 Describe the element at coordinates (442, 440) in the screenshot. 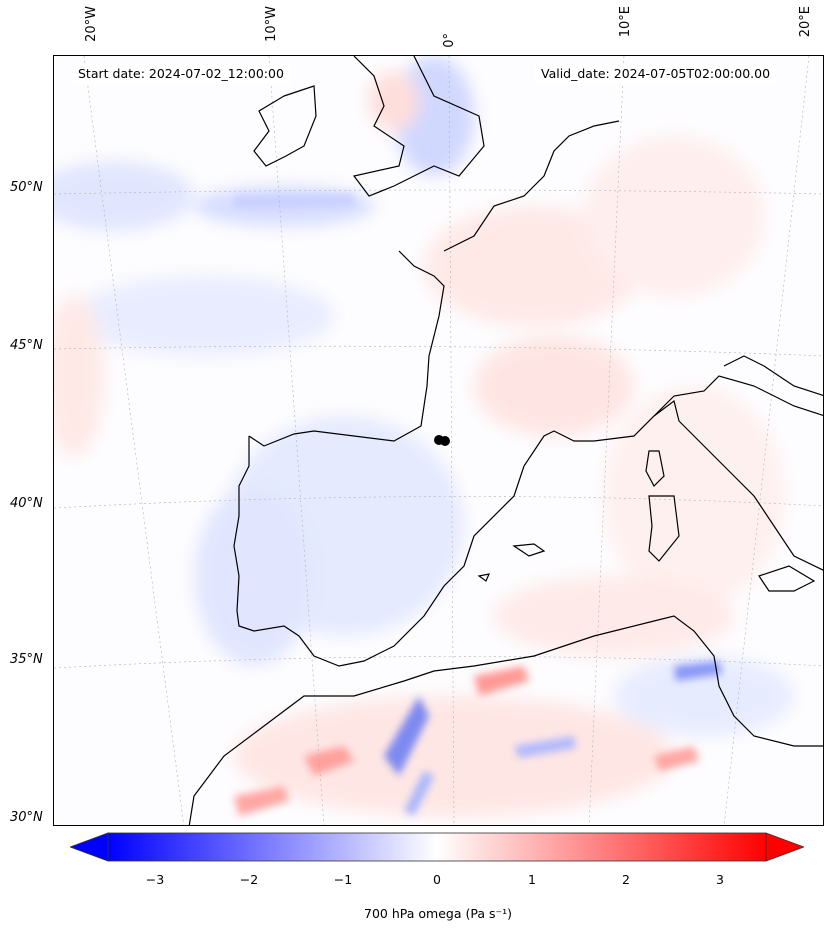

I see `station-marker` at that location.